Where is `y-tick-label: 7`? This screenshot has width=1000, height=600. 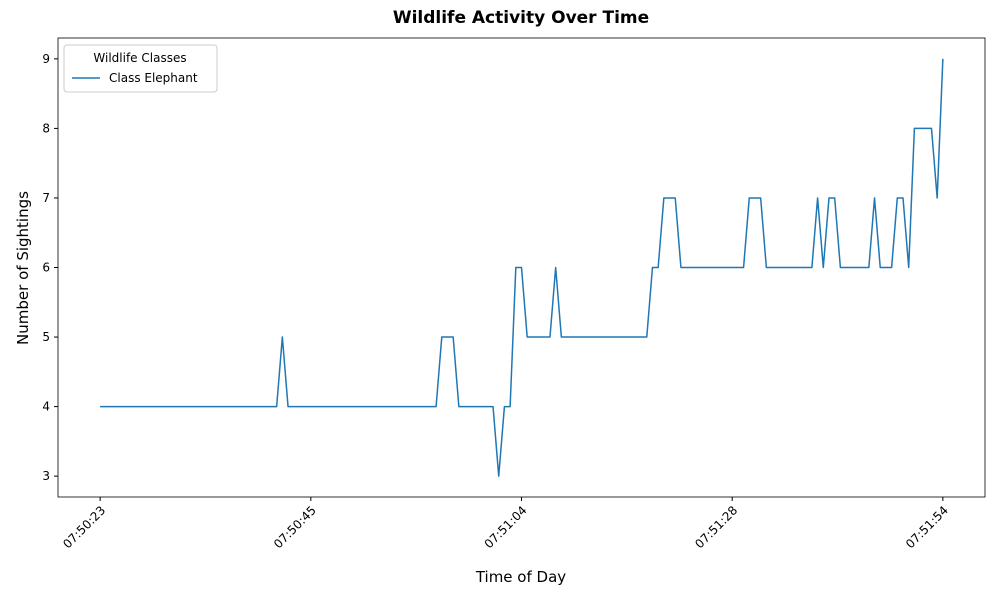
y-tick-label: 7 is located at coordinates (46, 198).